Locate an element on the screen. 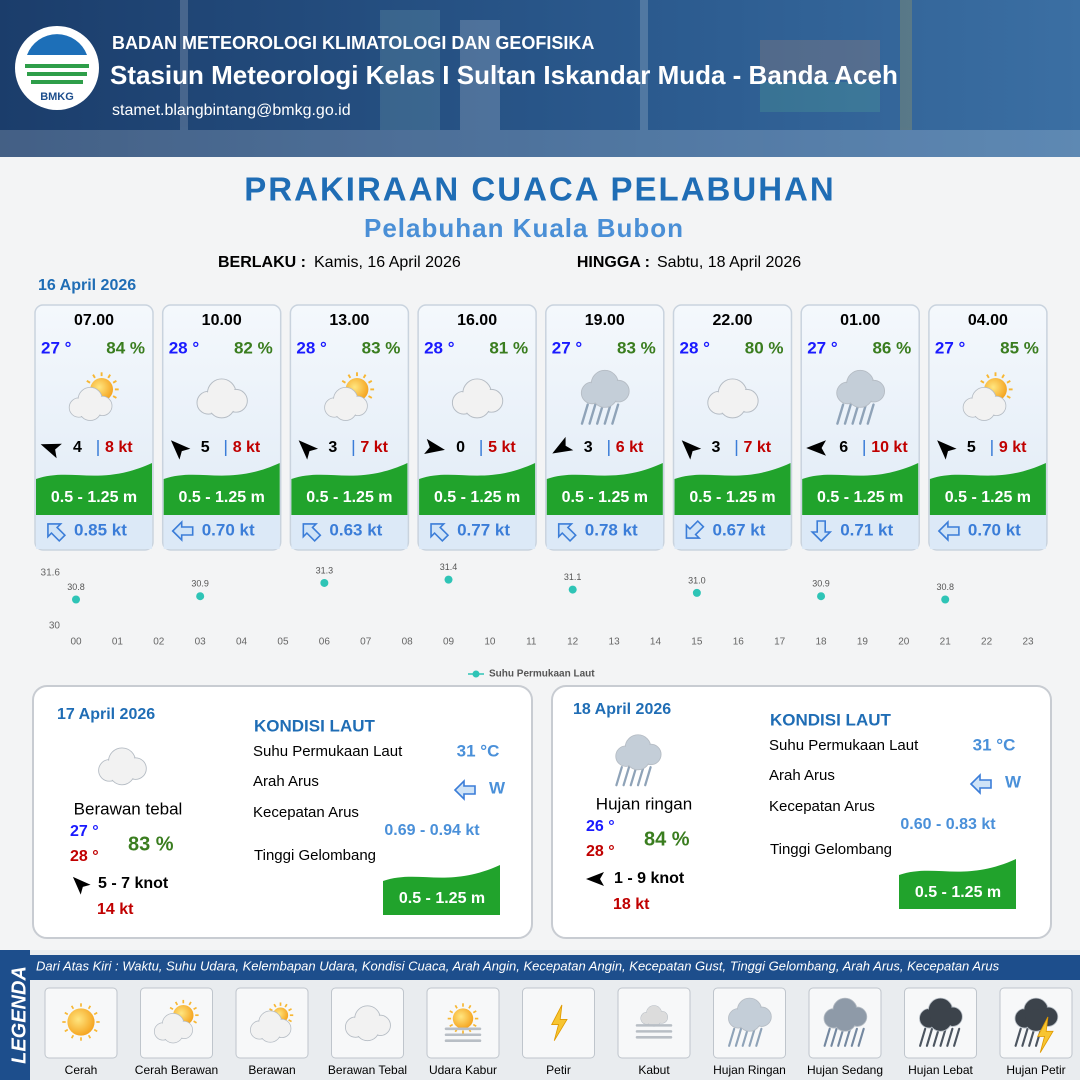 The height and width of the screenshot is (1080, 1080). legend-item: Cerah Berawan is located at coordinates (176, 1070).